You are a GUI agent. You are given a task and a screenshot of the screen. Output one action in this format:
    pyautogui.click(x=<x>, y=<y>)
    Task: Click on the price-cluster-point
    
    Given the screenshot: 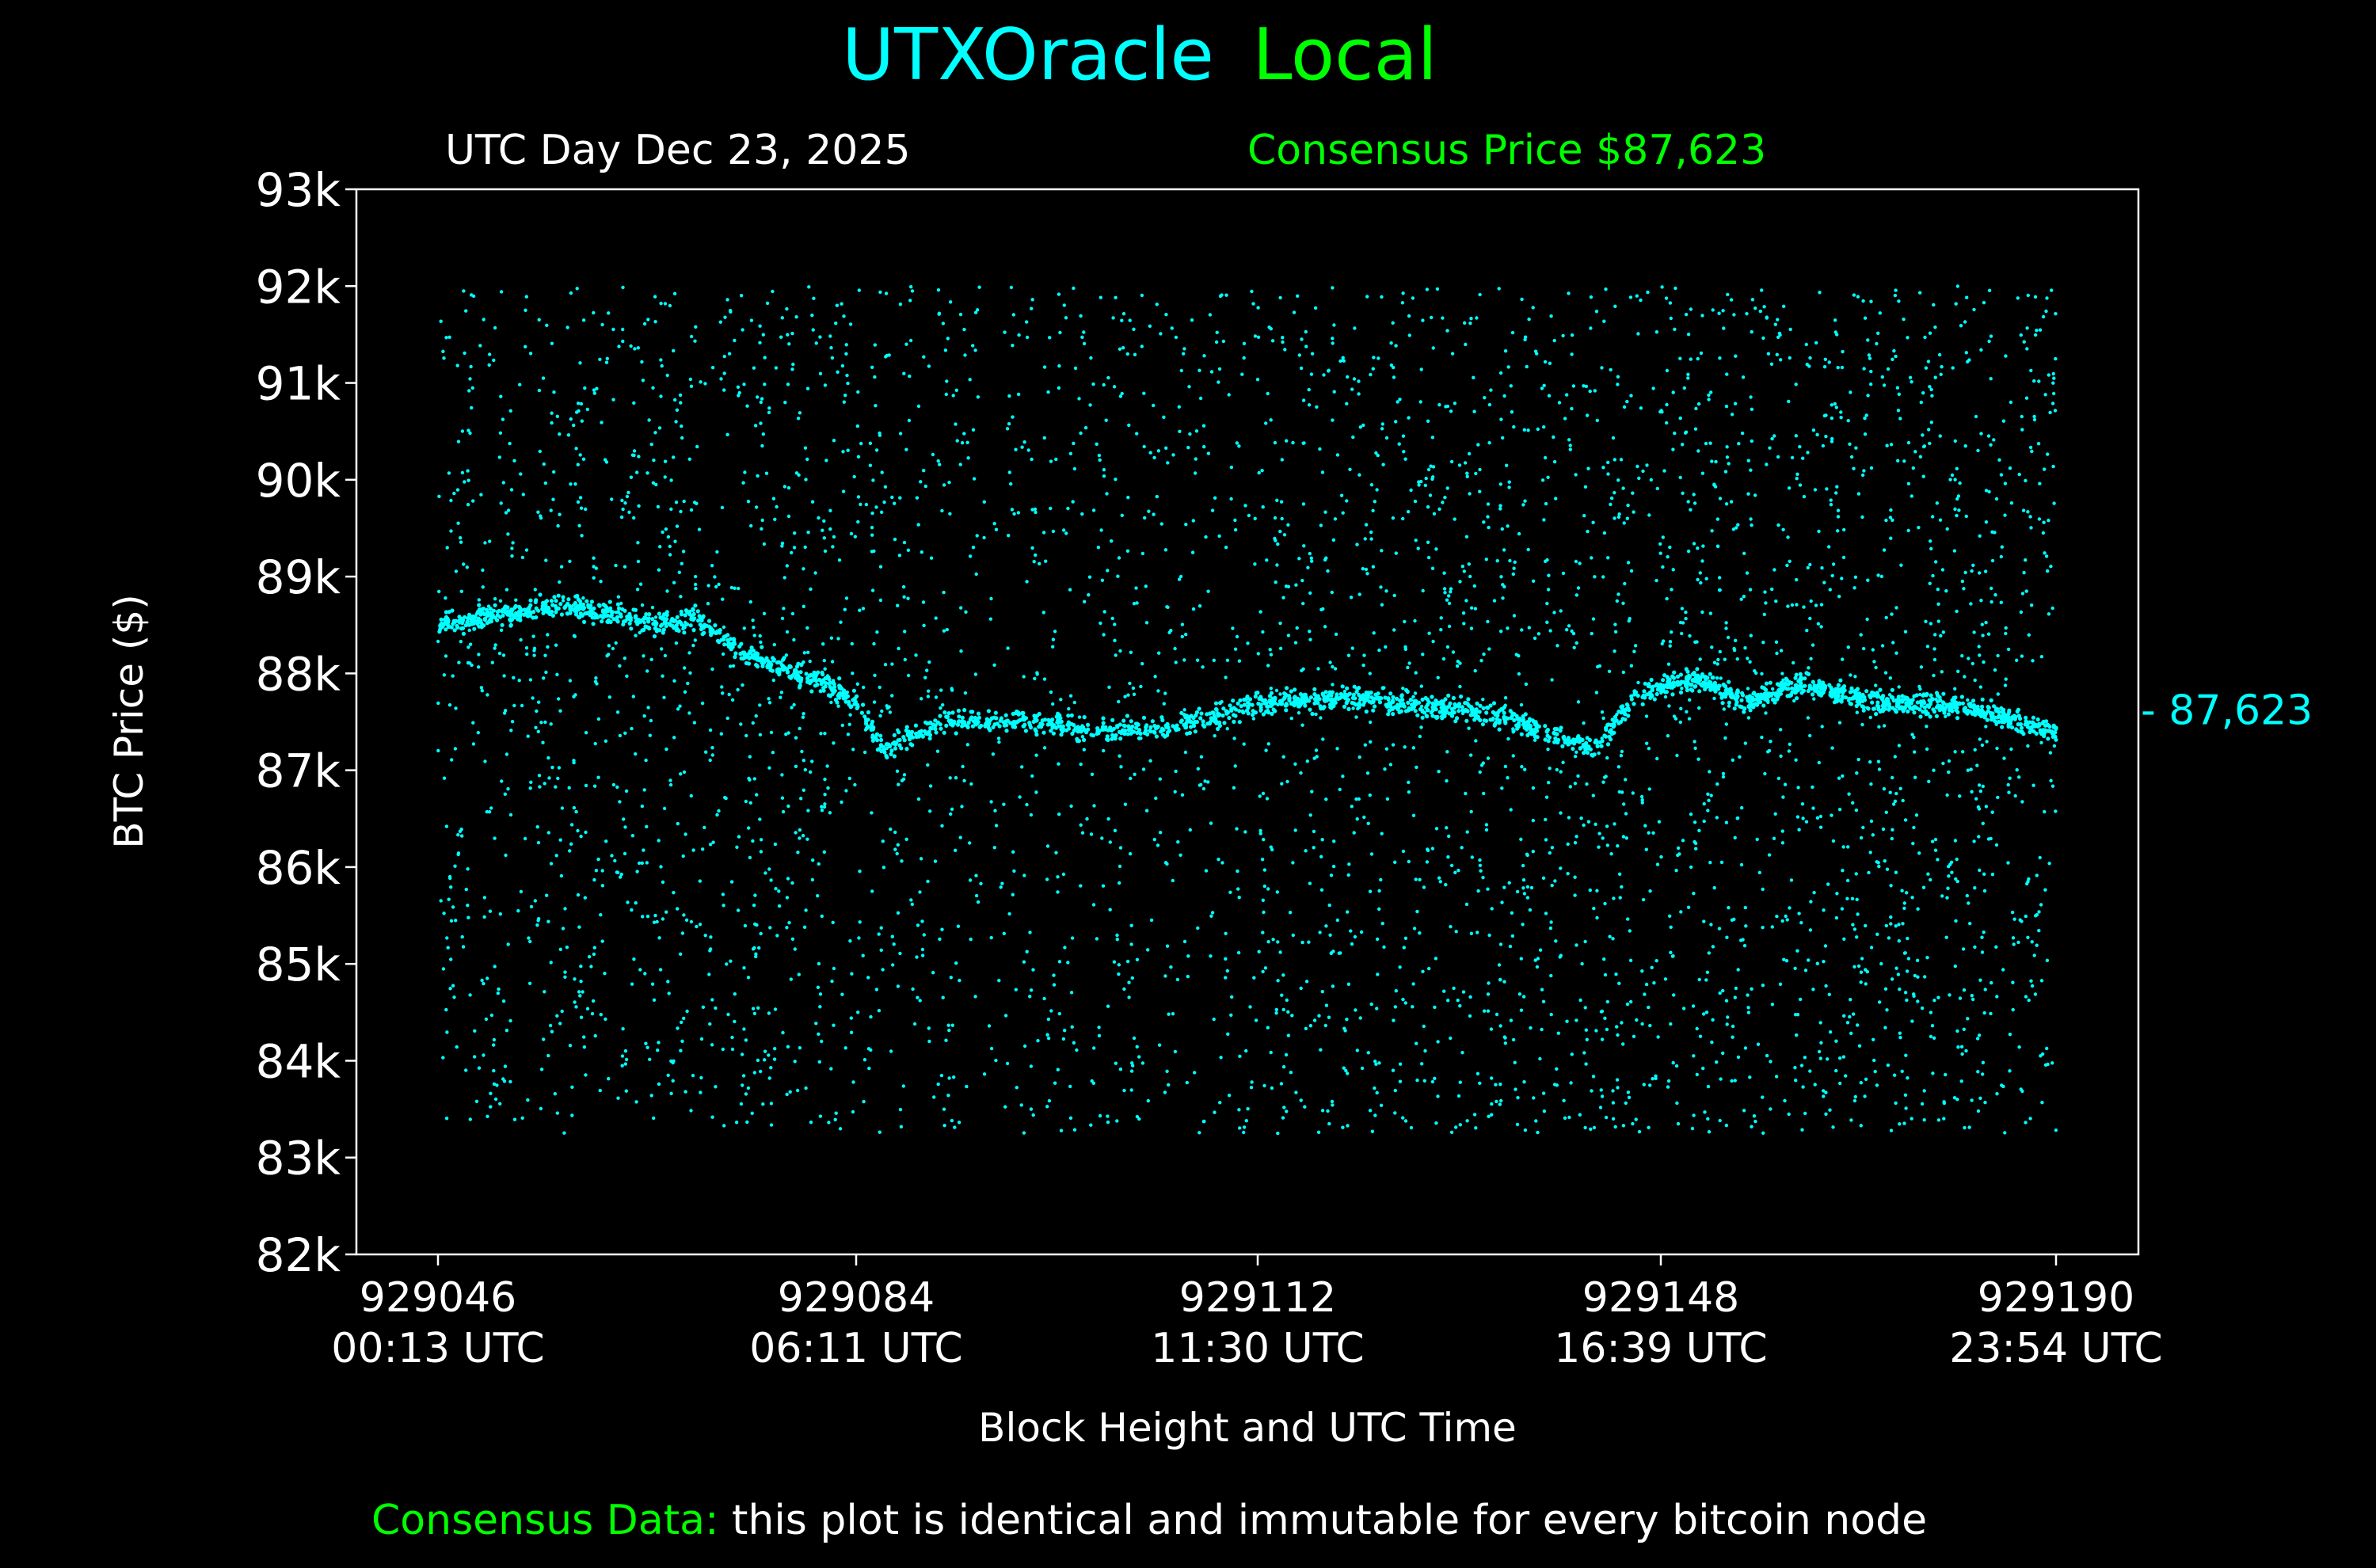 What is the action you would take?
    pyautogui.click(x=1800, y=674)
    